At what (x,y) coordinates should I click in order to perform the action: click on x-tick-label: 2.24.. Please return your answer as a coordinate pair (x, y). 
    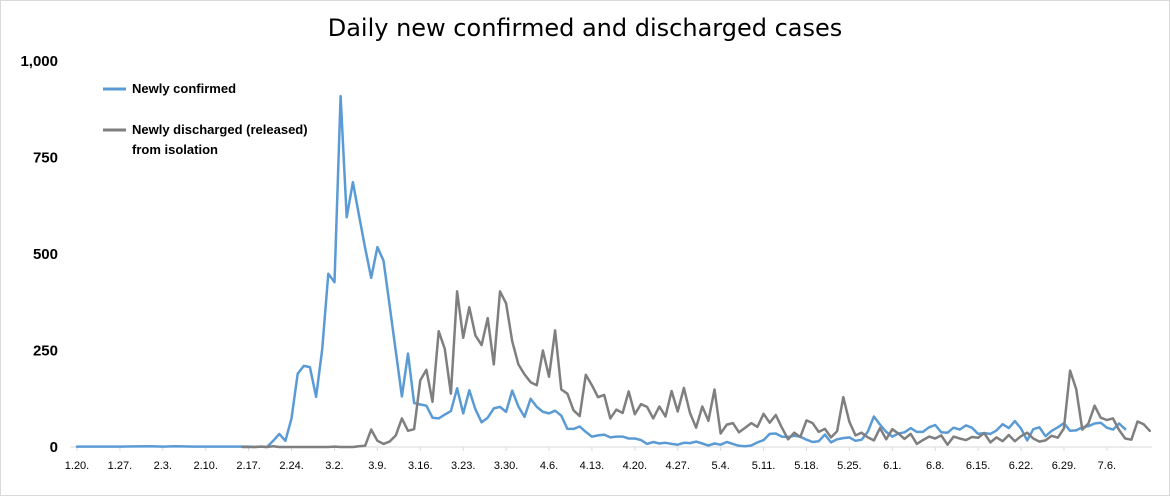
    Looking at the image, I should click on (291, 466).